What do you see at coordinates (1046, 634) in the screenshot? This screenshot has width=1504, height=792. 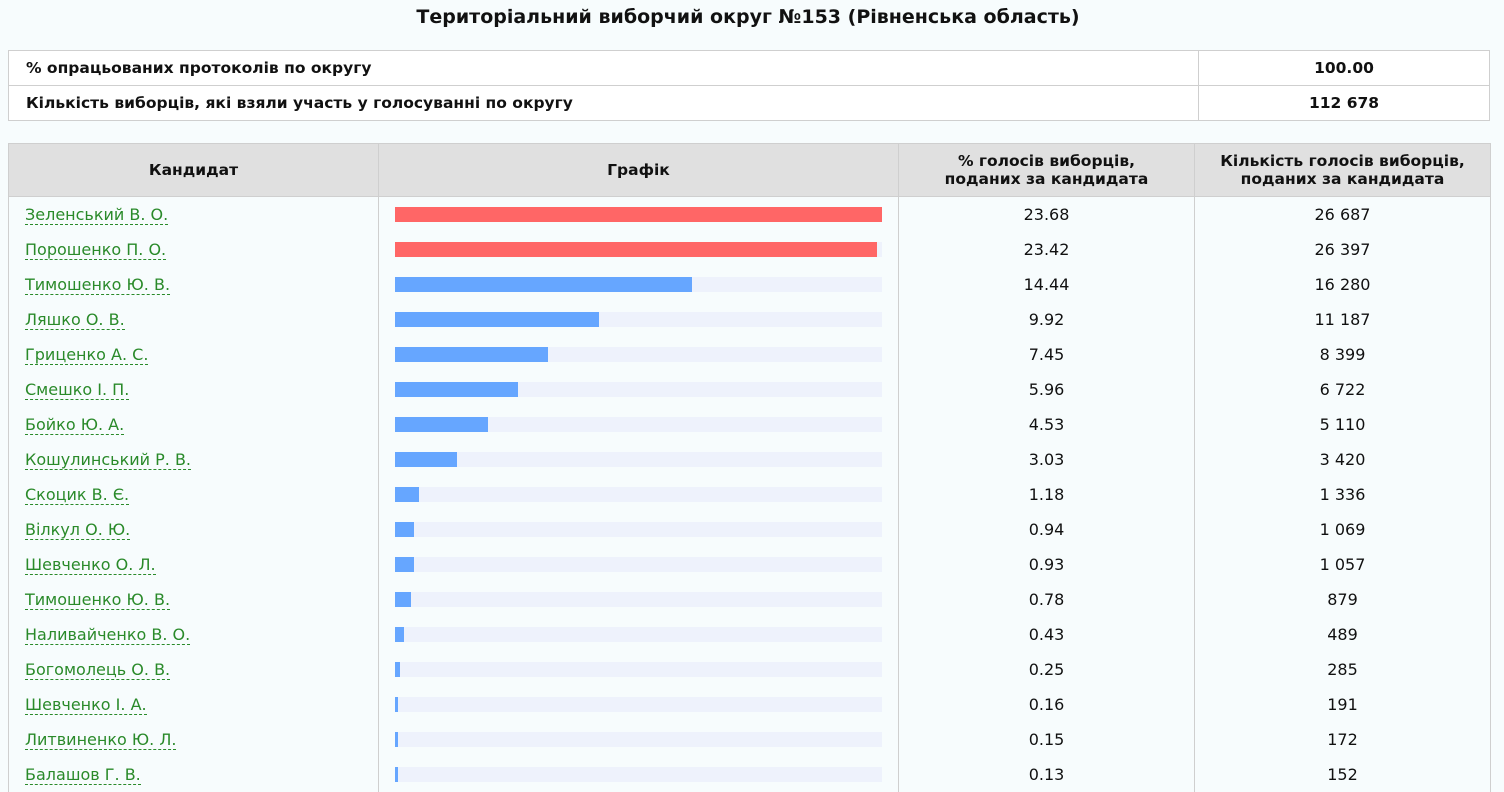 I see `percent-cell: 0.43` at bounding box center [1046, 634].